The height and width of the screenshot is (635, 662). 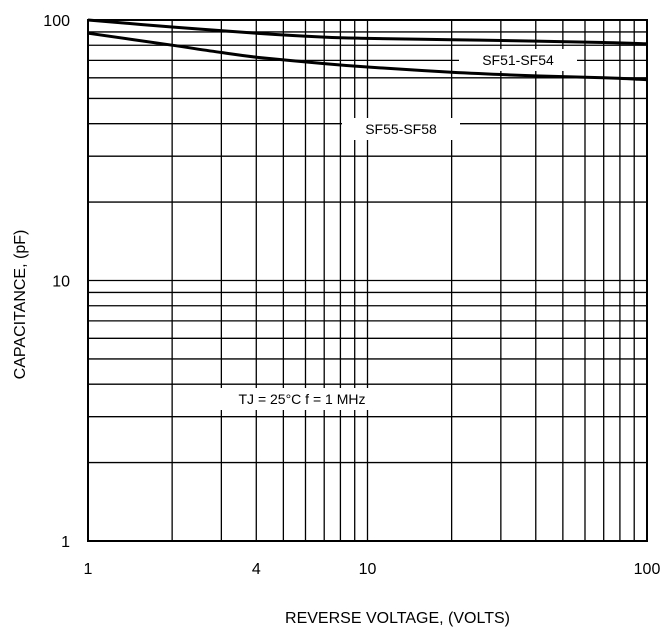 What do you see at coordinates (20, 305) in the screenshot?
I see `y-axis-title: CAPACITANCE, (pF)` at bounding box center [20, 305].